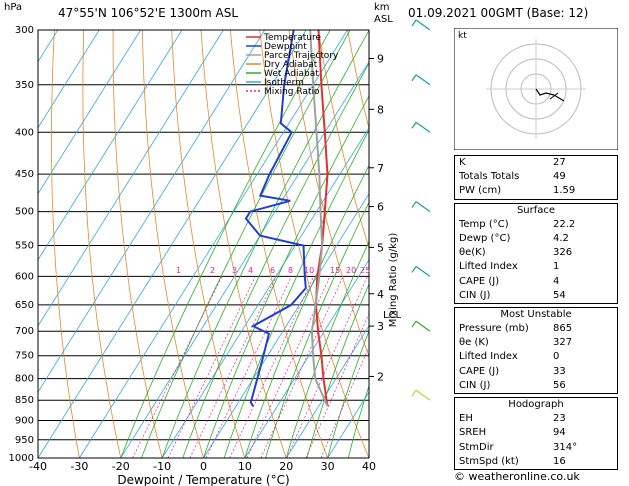  Describe the element at coordinates (536, 296) in the screenshot. I see `index-row: CIN (J) 54` at that location.